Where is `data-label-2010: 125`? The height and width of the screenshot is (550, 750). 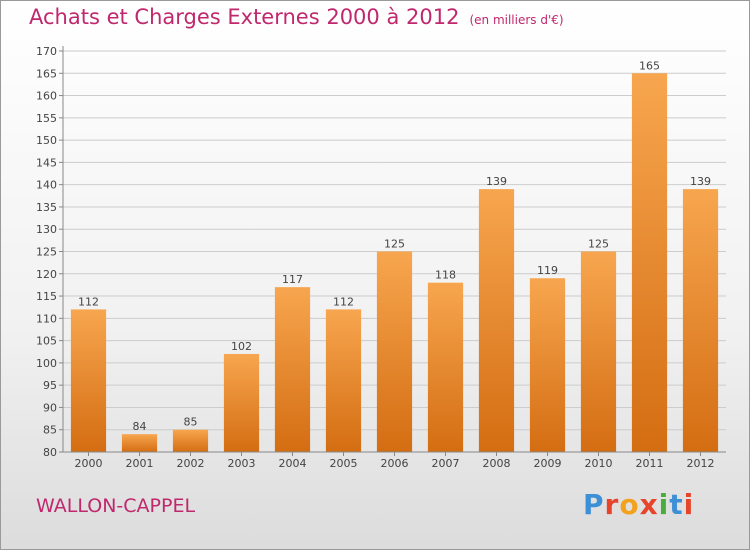 data-label-2010: 125 is located at coordinates (598, 244).